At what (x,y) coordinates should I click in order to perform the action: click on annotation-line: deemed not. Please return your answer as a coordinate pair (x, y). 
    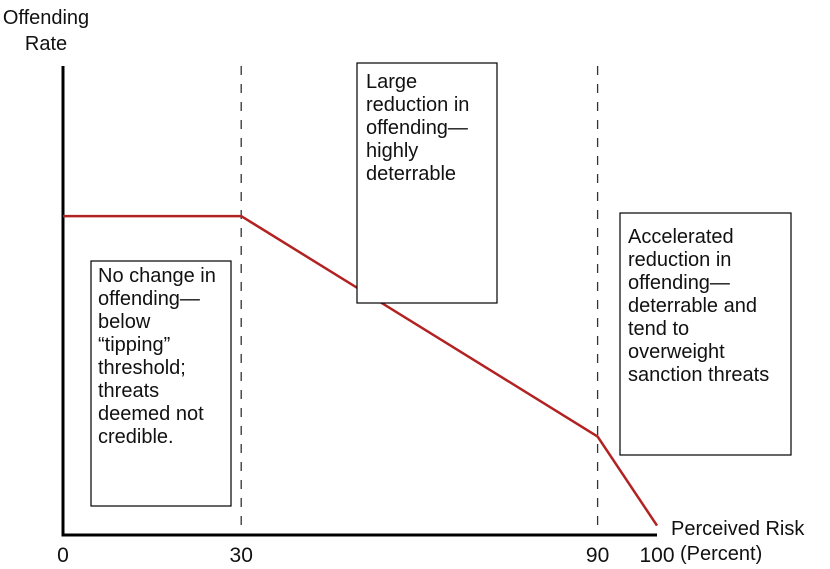
    Looking at the image, I should click on (151, 414).